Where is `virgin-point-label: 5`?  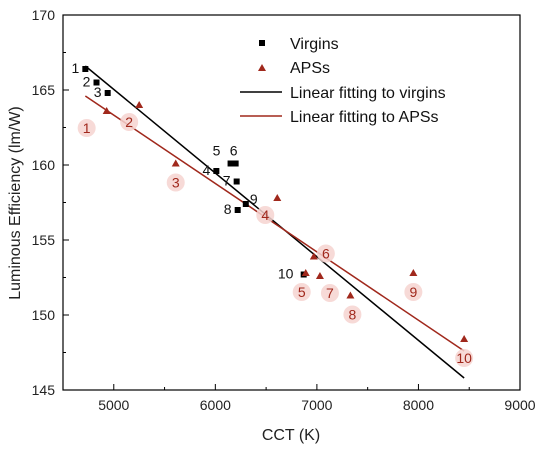
virgin-point-label: 5 is located at coordinates (217, 151).